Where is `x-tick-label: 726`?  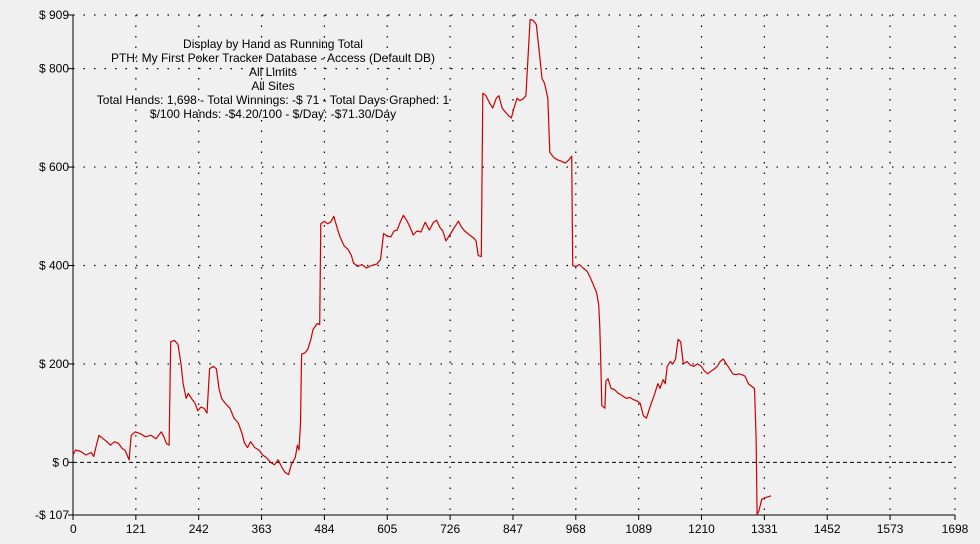 x-tick-label: 726 is located at coordinates (450, 529).